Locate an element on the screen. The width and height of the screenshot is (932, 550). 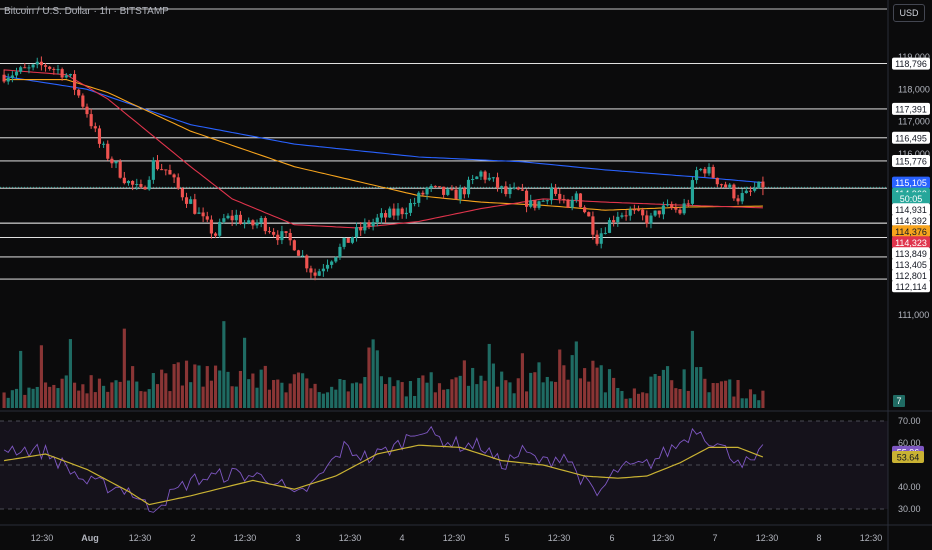
price-tag-label: 117,391 is located at coordinates (911, 109).